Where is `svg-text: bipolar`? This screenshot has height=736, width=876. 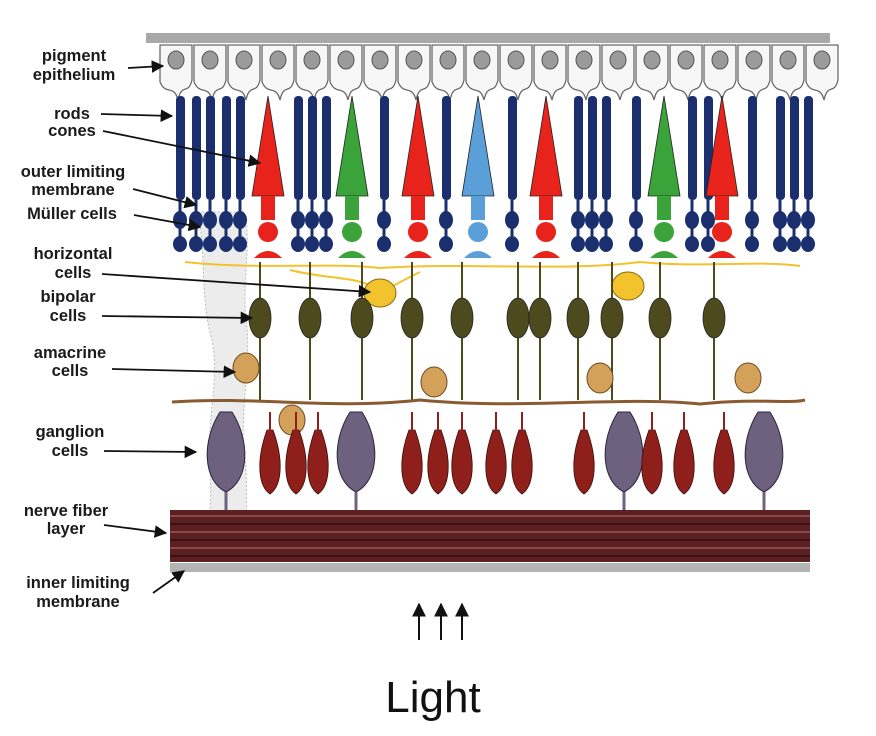 svg-text: bipolar is located at coordinates (68, 297).